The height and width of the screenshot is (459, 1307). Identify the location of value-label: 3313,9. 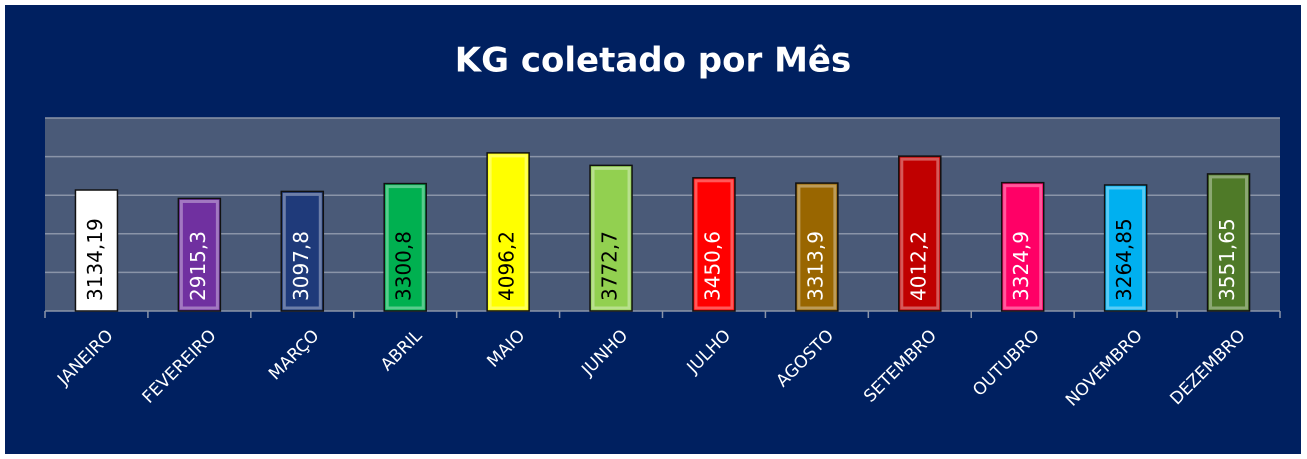
(815, 266).